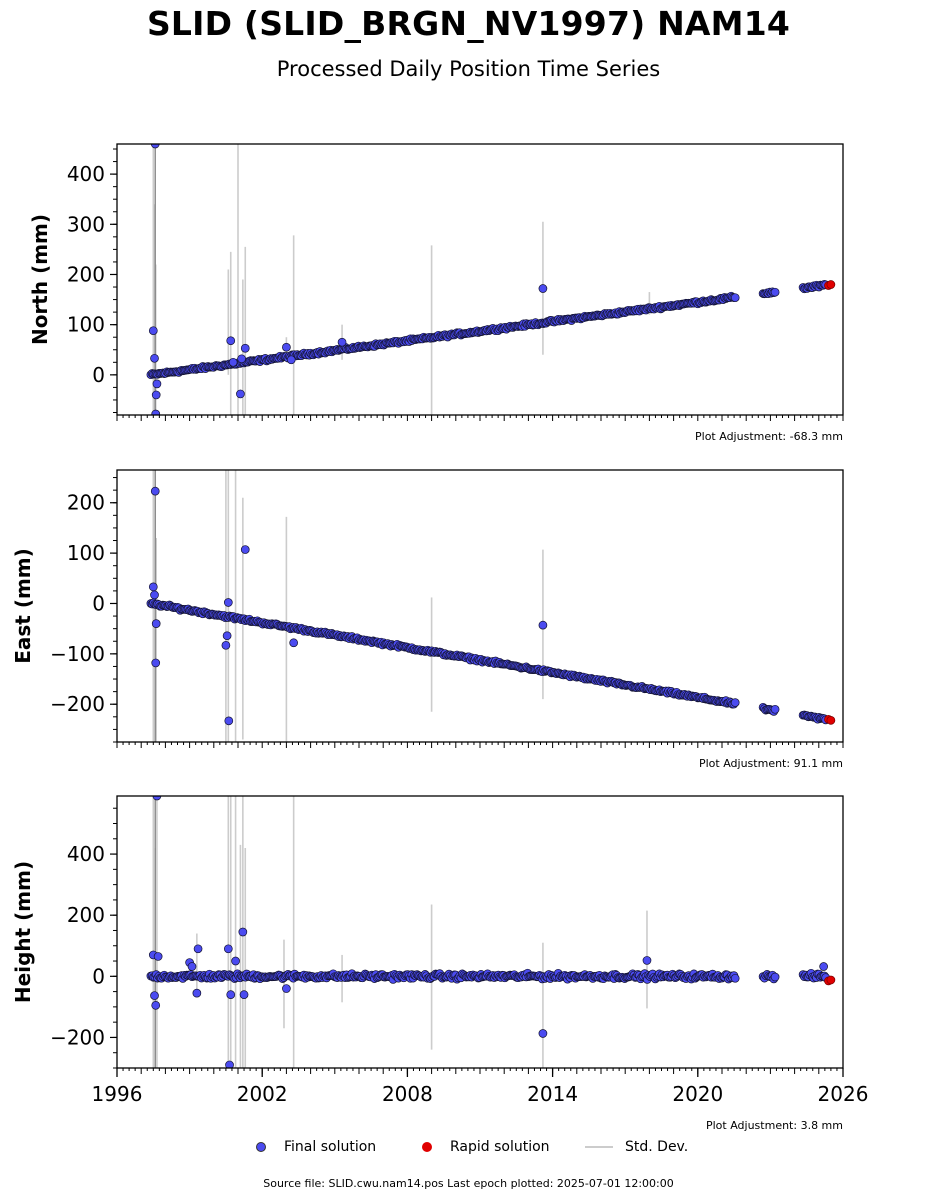 The height and width of the screenshot is (1200, 937). What do you see at coordinates (500, 1147) in the screenshot?
I see `legend-rapid-label: Rapid solution` at bounding box center [500, 1147].